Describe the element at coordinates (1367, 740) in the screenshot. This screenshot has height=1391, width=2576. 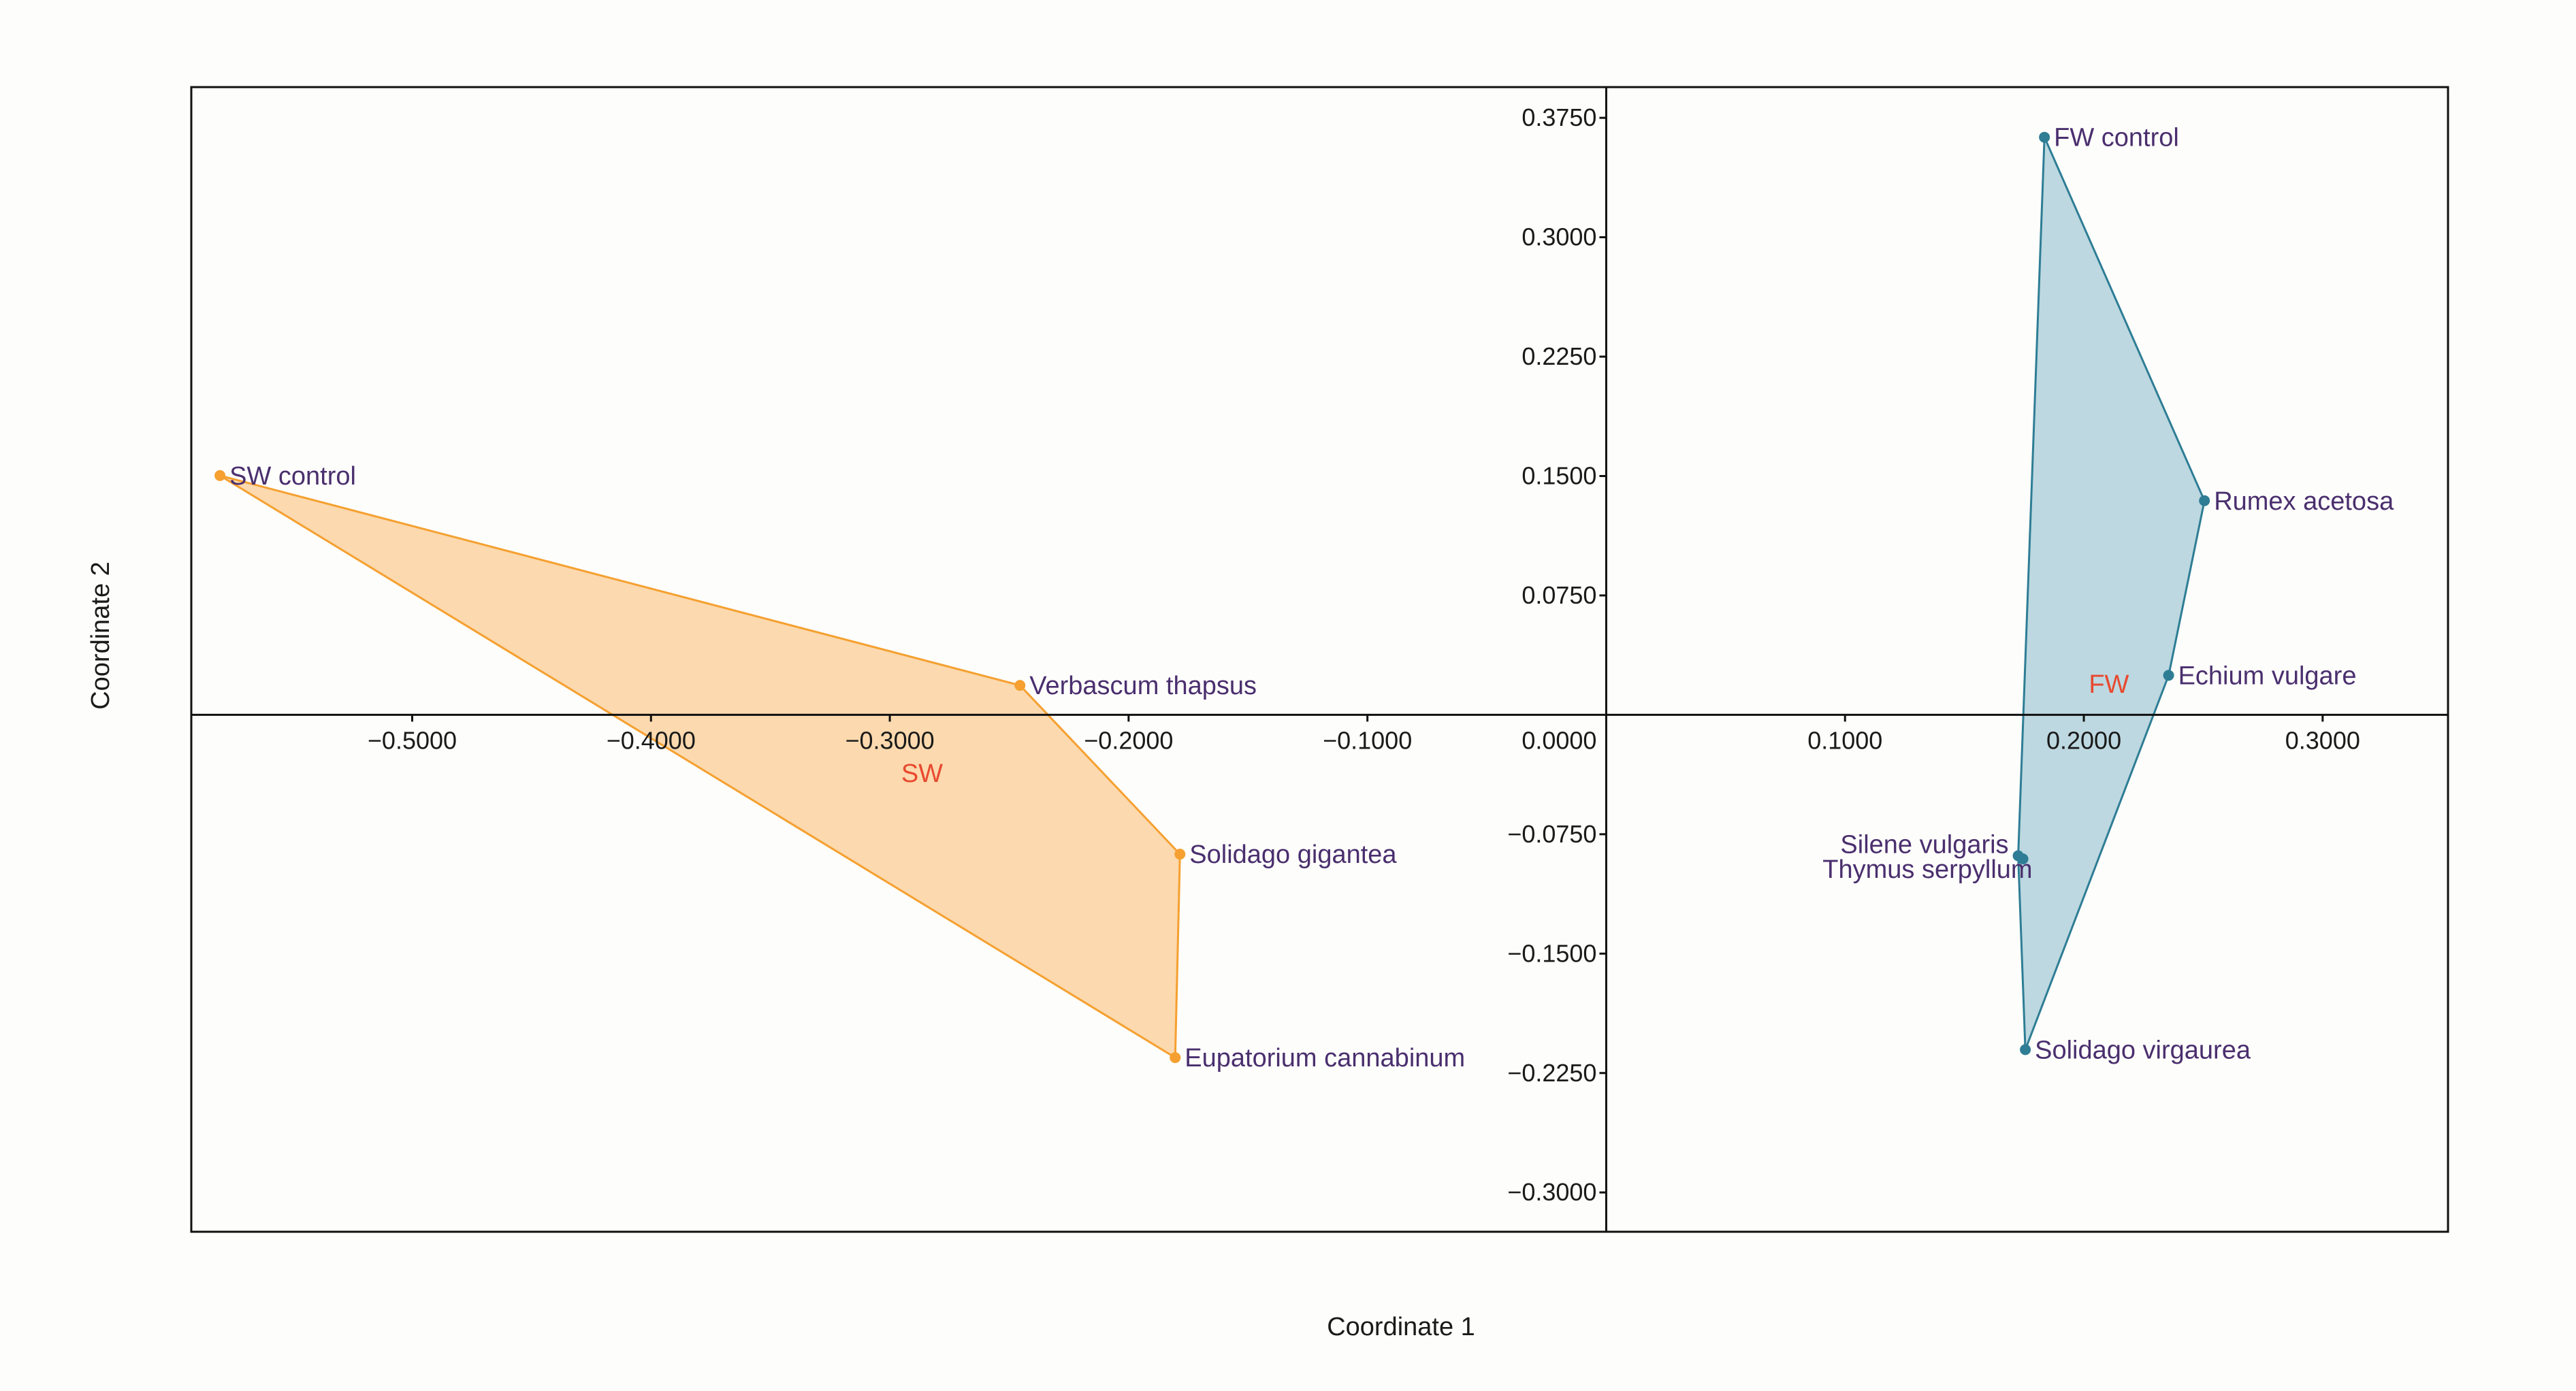
I see `x-tick-label: −0.1000` at that location.